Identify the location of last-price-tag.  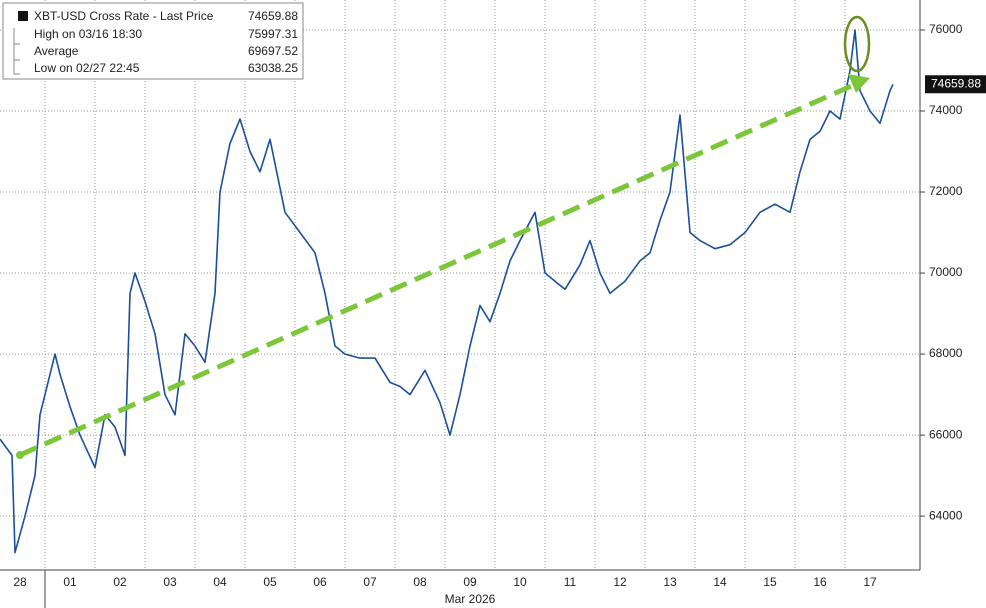
(955, 84).